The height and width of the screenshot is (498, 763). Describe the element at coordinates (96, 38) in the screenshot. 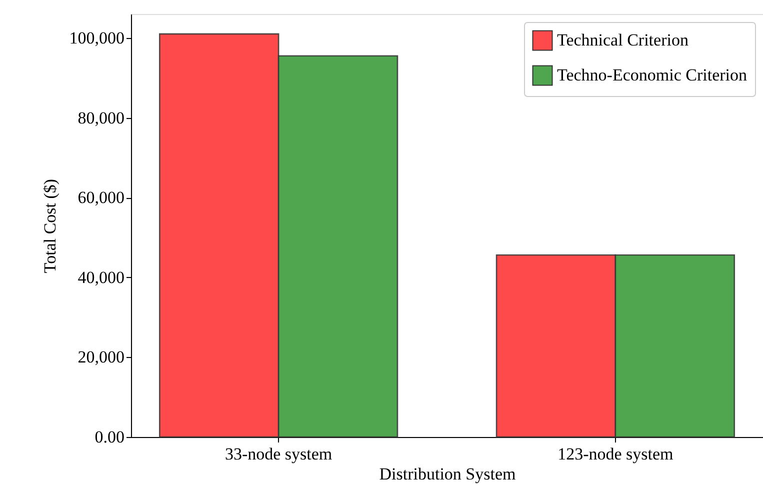

I see `y-tick-label: 100,000` at that location.